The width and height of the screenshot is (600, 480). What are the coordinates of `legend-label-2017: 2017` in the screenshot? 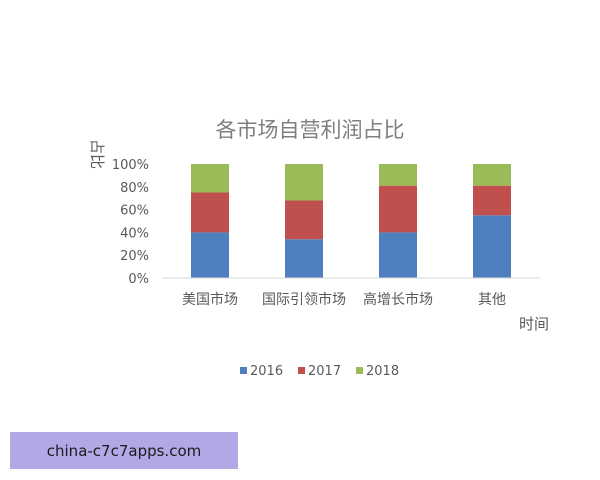 It's located at (324, 371).